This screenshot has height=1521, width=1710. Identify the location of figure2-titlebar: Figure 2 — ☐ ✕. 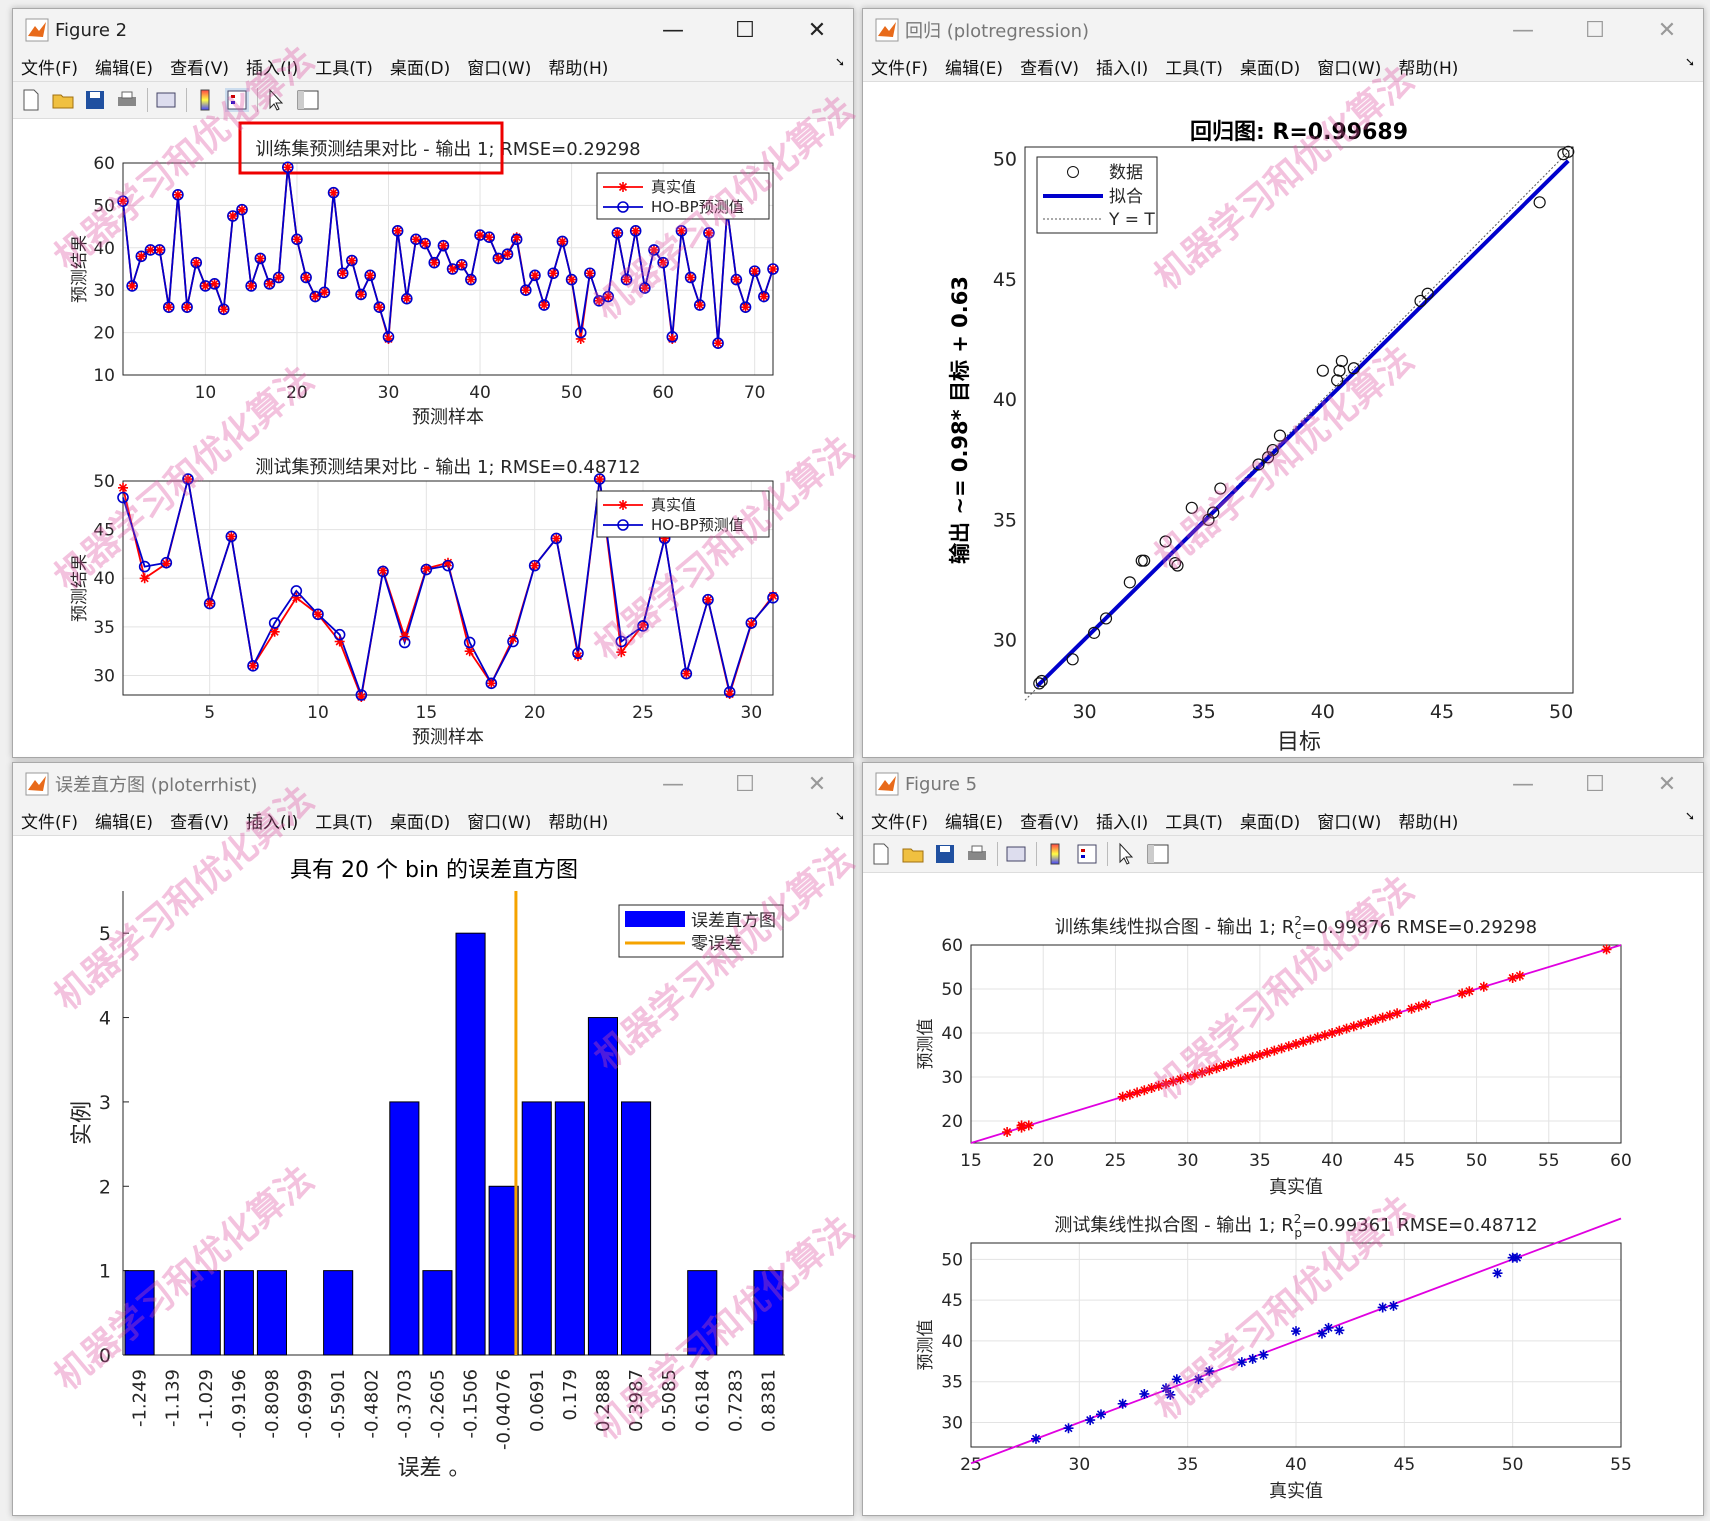
(433, 30).